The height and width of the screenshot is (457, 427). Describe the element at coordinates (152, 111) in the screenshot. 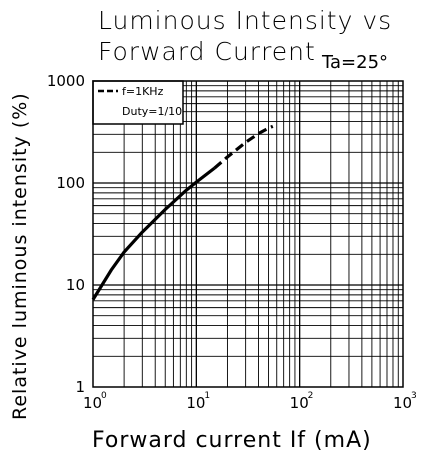

I see `legend-duty: Duty=1/10` at that location.